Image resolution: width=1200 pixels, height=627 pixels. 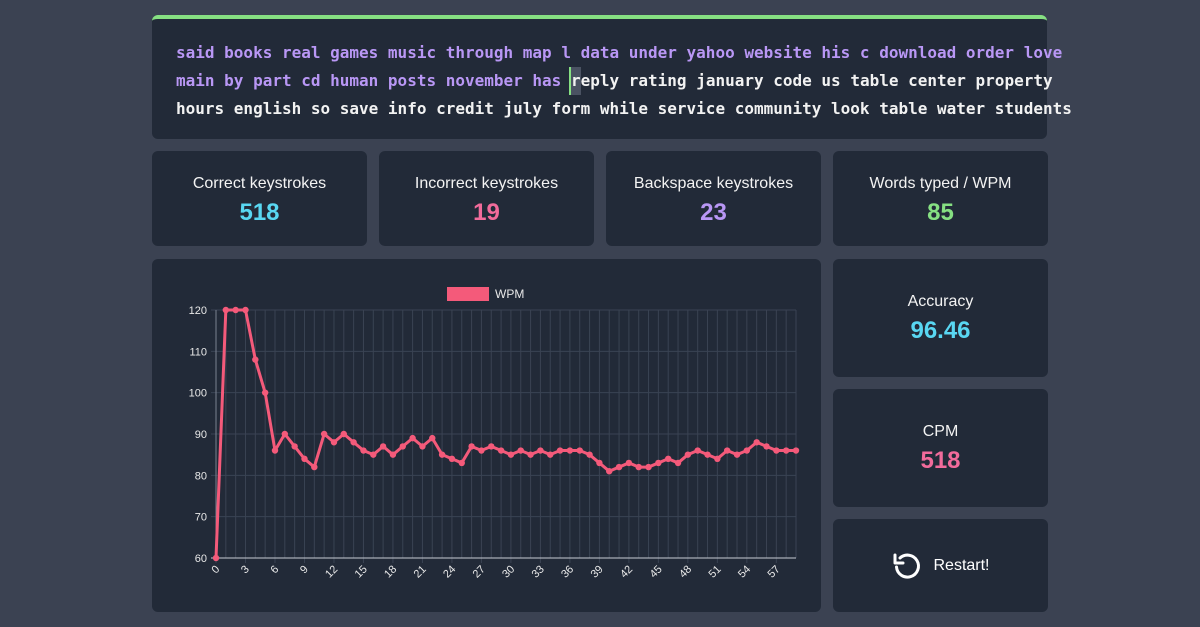 I want to click on x-tick-label: 21, so click(x=420, y=571).